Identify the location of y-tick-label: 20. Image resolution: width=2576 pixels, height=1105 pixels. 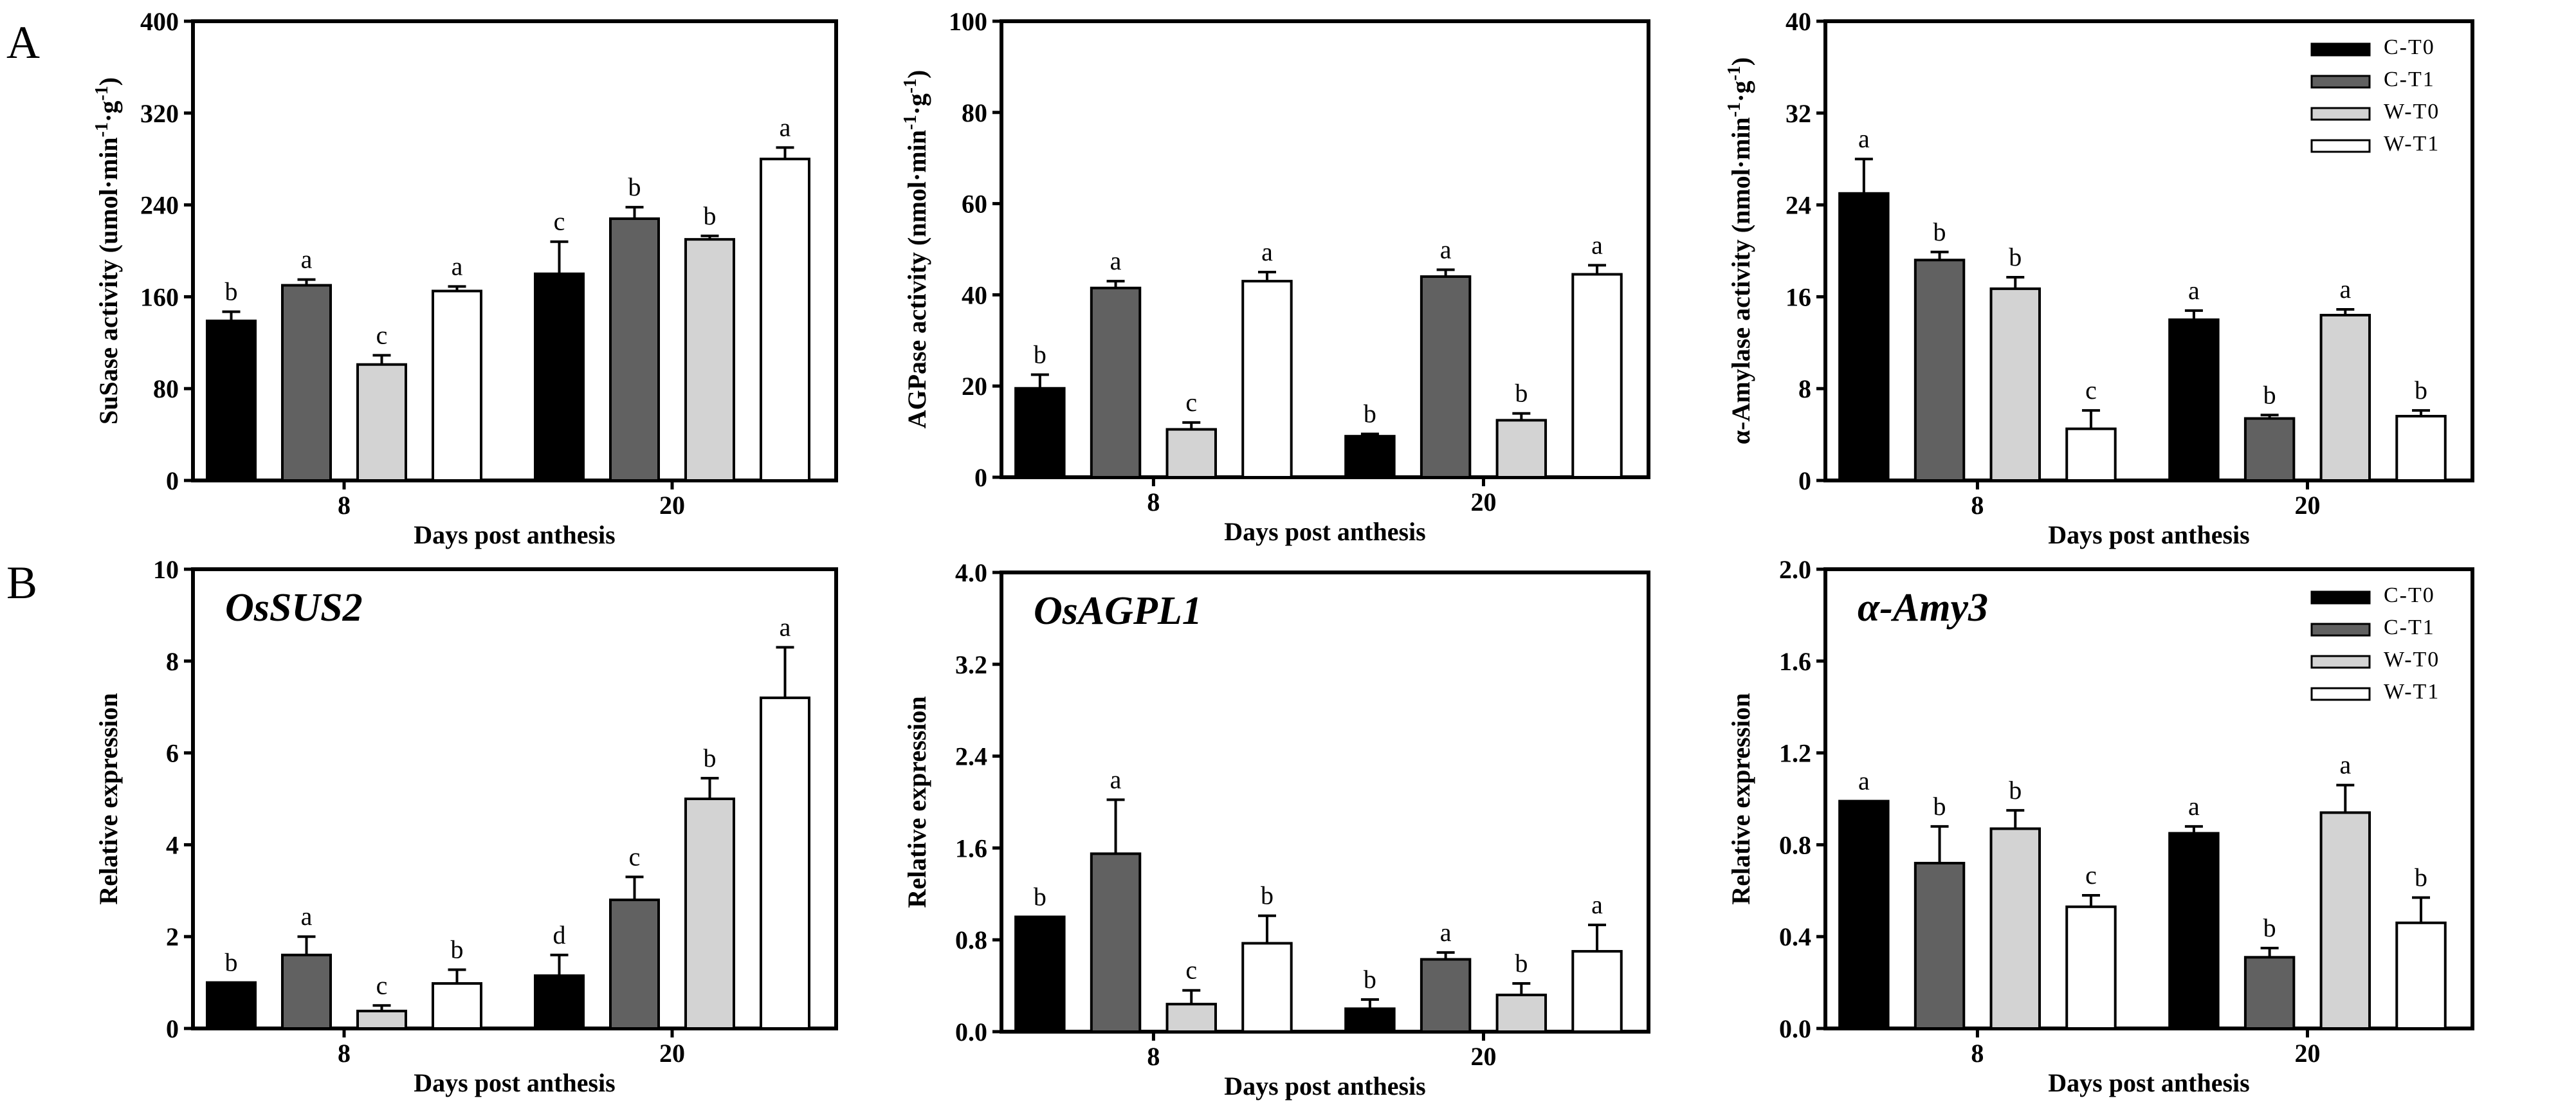
(974, 386).